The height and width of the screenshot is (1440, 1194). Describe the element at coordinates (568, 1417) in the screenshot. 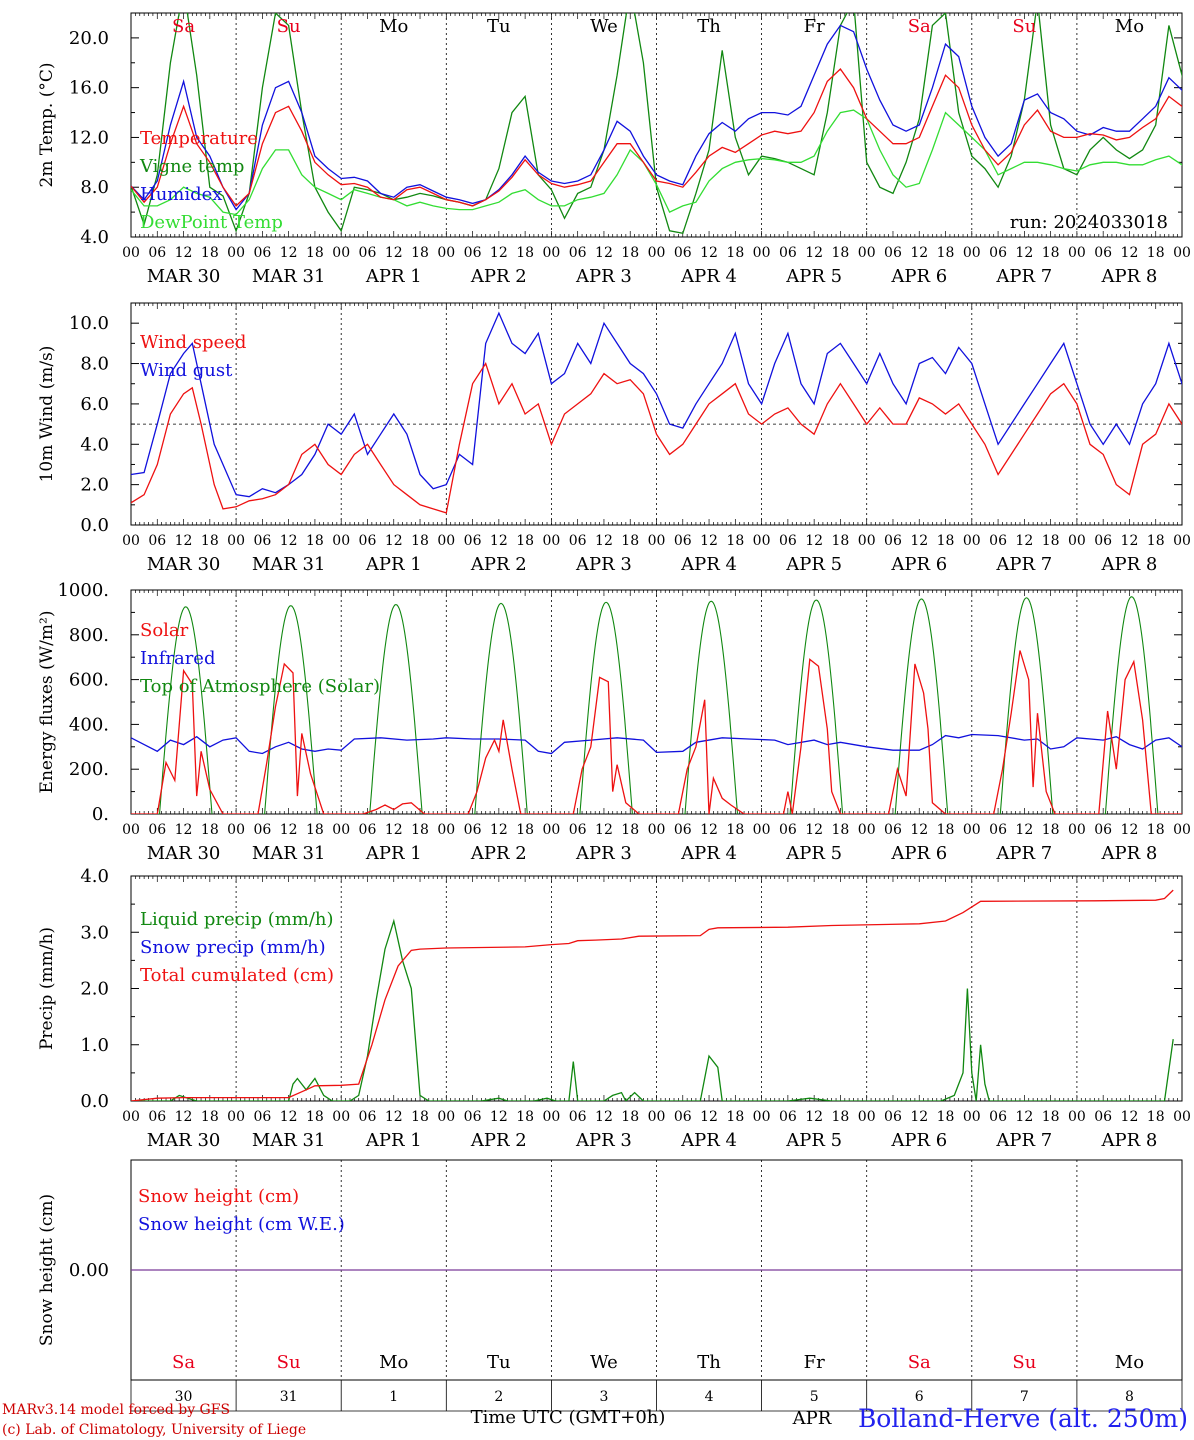

I see `time-axis-label: Time UTC (GMT+0h)` at that location.